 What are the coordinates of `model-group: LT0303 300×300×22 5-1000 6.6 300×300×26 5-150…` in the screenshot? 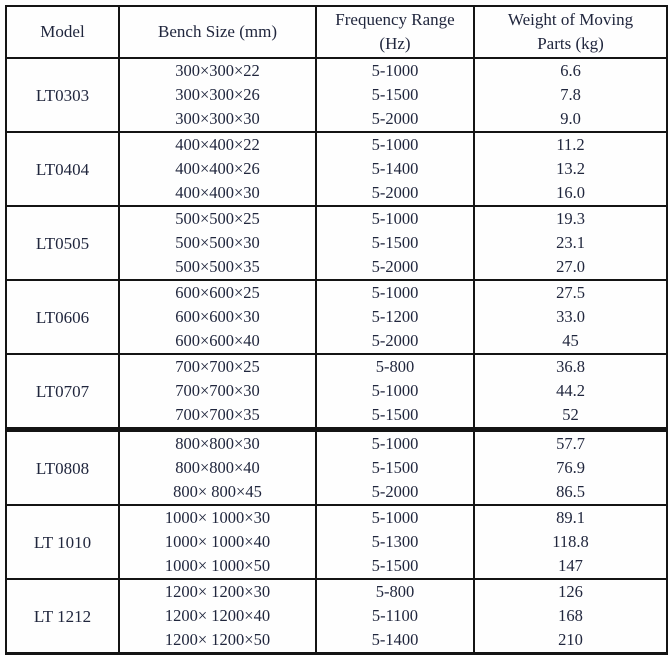 It's located at (336, 95).